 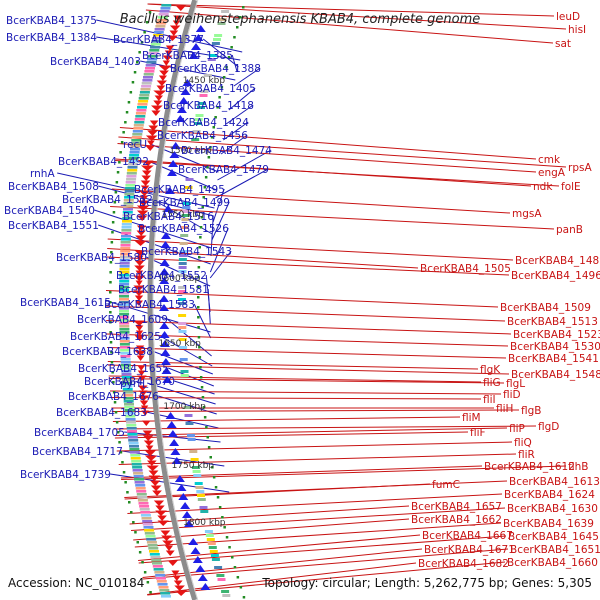 I want to click on forward-gene-label: BcerKBAB4_1543, so click(x=186, y=252).